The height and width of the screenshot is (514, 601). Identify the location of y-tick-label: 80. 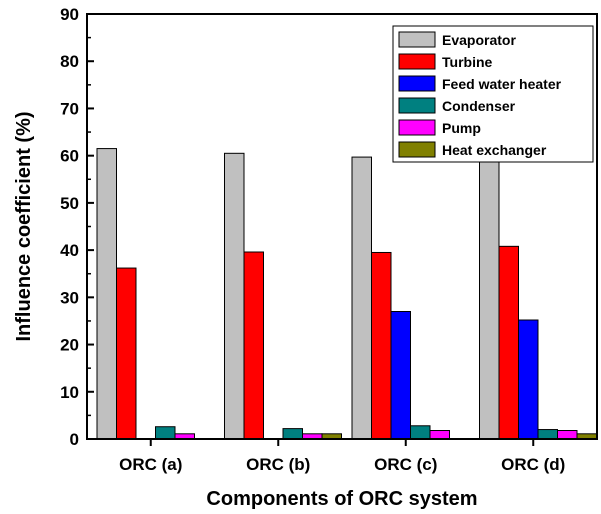
(69, 61).